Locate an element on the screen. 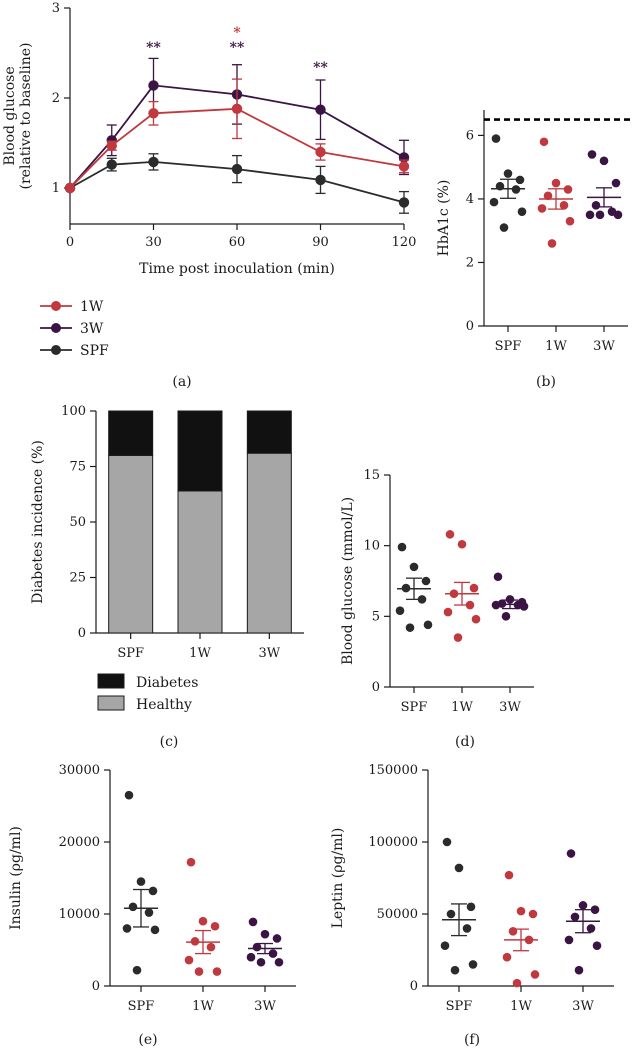  x-tick-label-c: 1W is located at coordinates (200, 653).